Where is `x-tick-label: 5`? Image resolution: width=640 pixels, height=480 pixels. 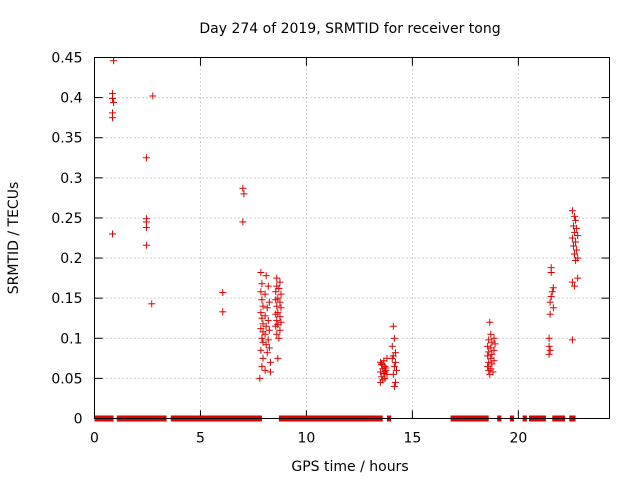
x-tick-label: 5 is located at coordinates (200, 439).